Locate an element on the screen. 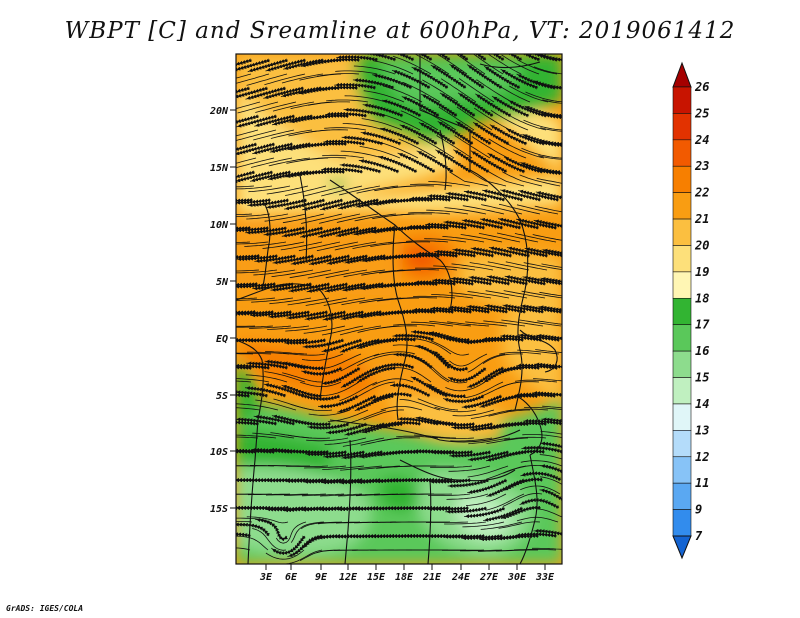 This screenshot has width=800, height=618. colorbar-label: 7 is located at coordinates (699, 536).